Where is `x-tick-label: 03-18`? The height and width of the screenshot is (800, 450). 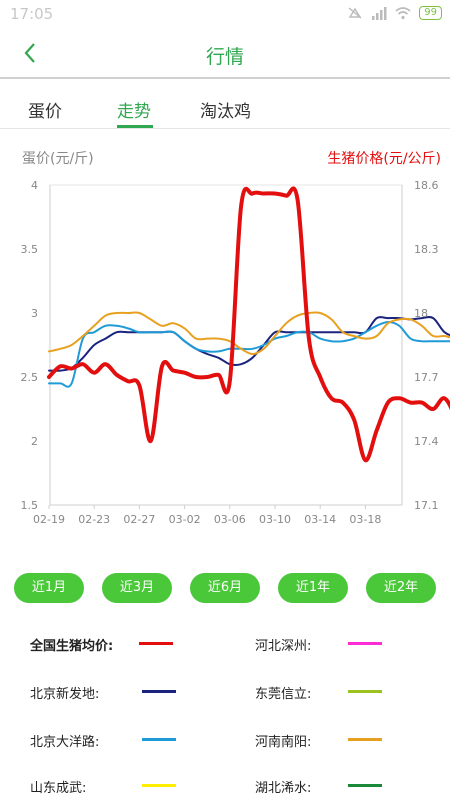
x-tick-label: 03-18 is located at coordinates (365, 519).